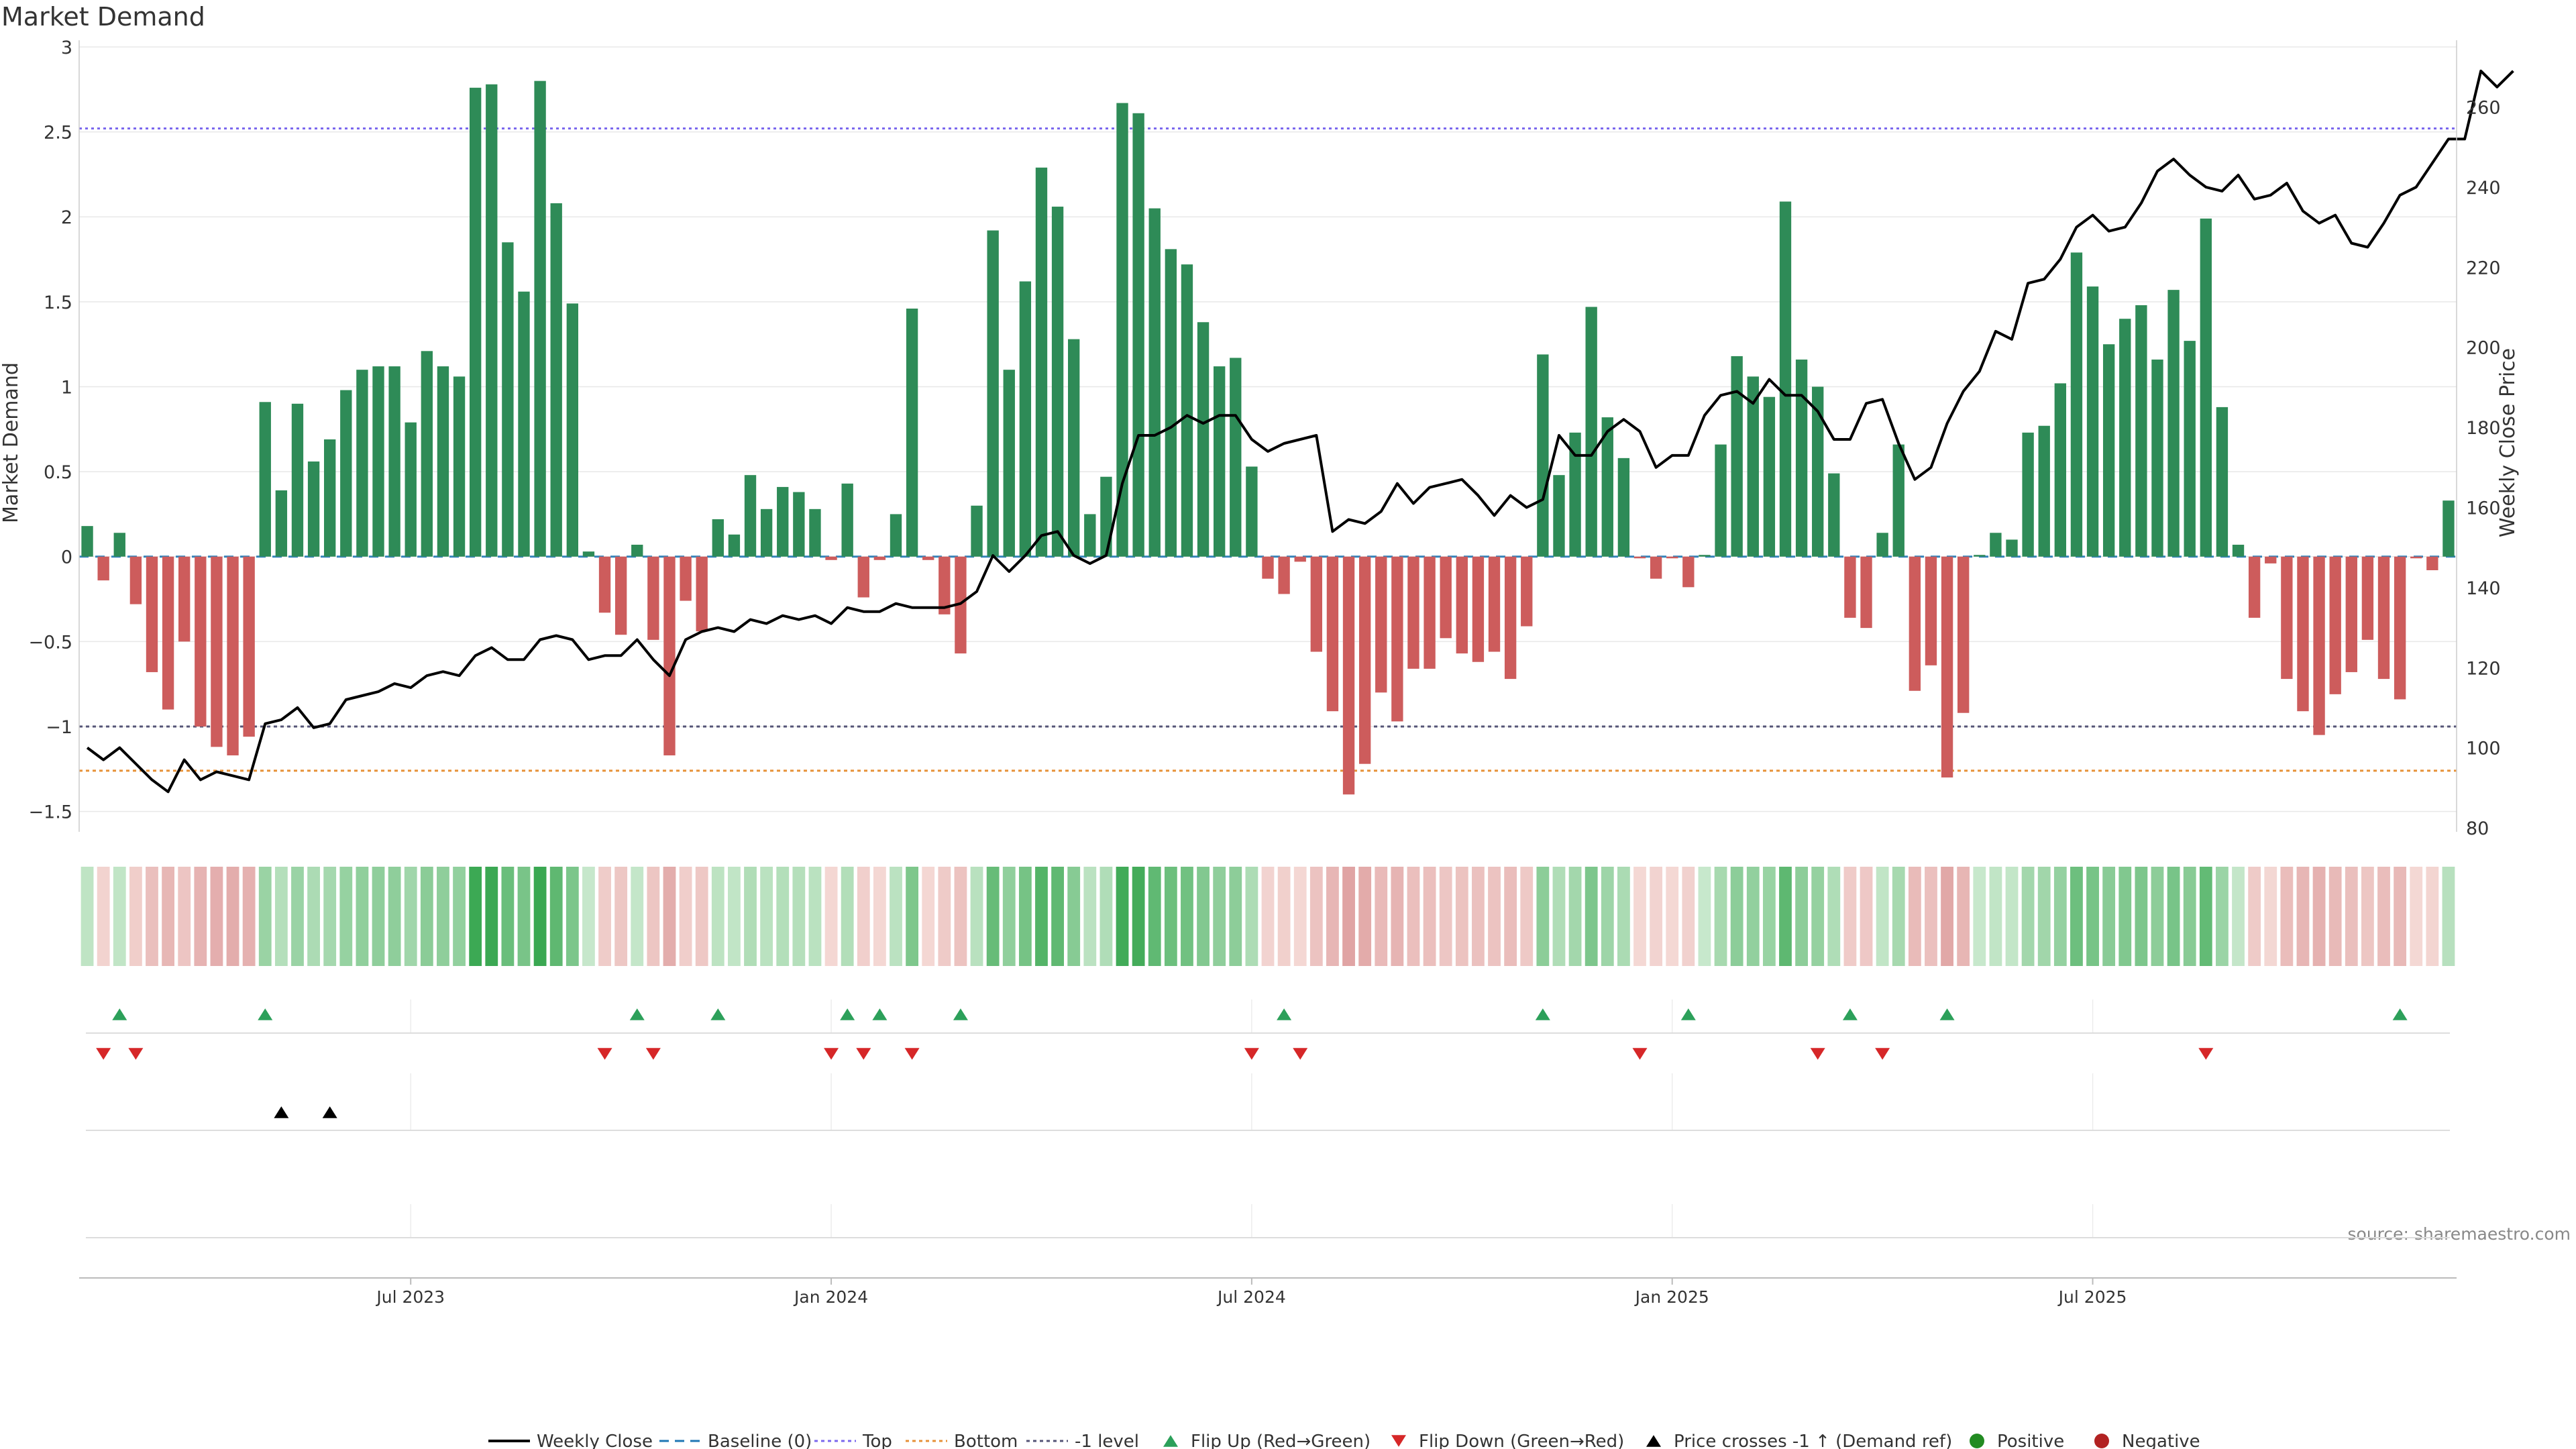 The height and width of the screenshot is (1449, 2576). Describe the element at coordinates (2092, 1297) in the screenshot. I see `x-tick-label: Jul 2025` at that location.